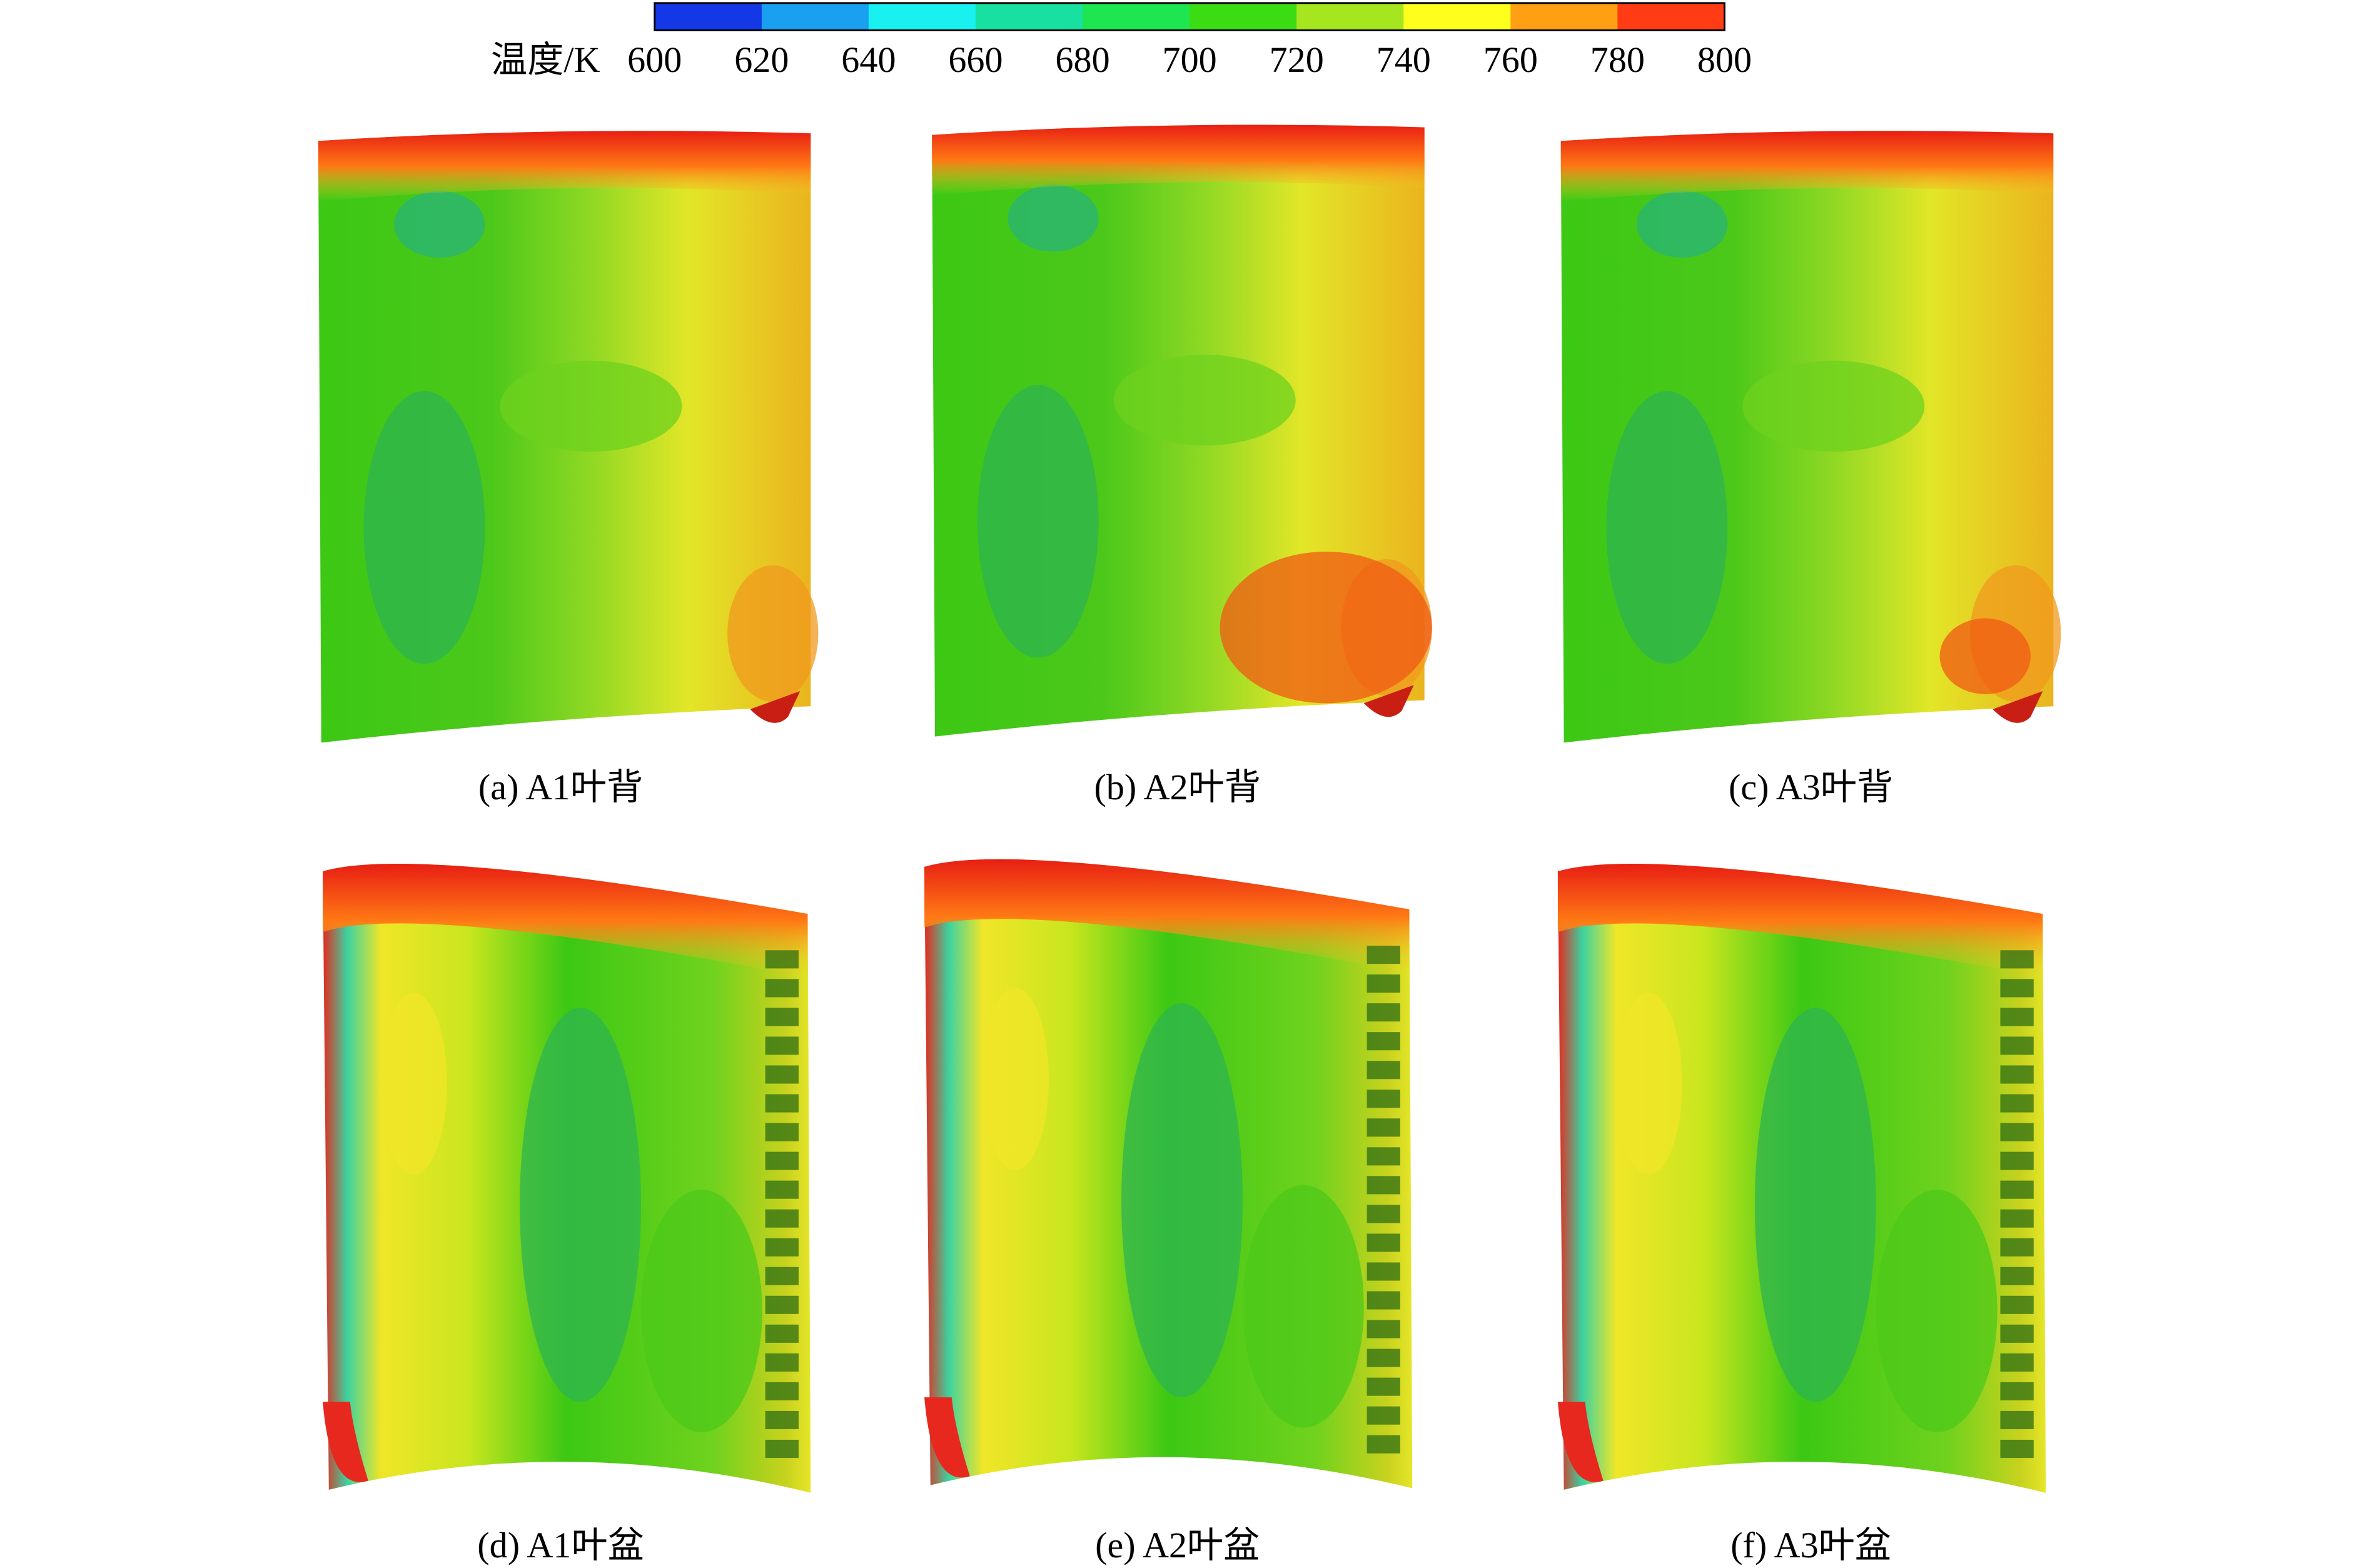 Image resolution: width=2364 pixels, height=1568 pixels. What do you see at coordinates (1617, 59) in the screenshot?
I see `colorbar-tick-label: 780` at bounding box center [1617, 59].